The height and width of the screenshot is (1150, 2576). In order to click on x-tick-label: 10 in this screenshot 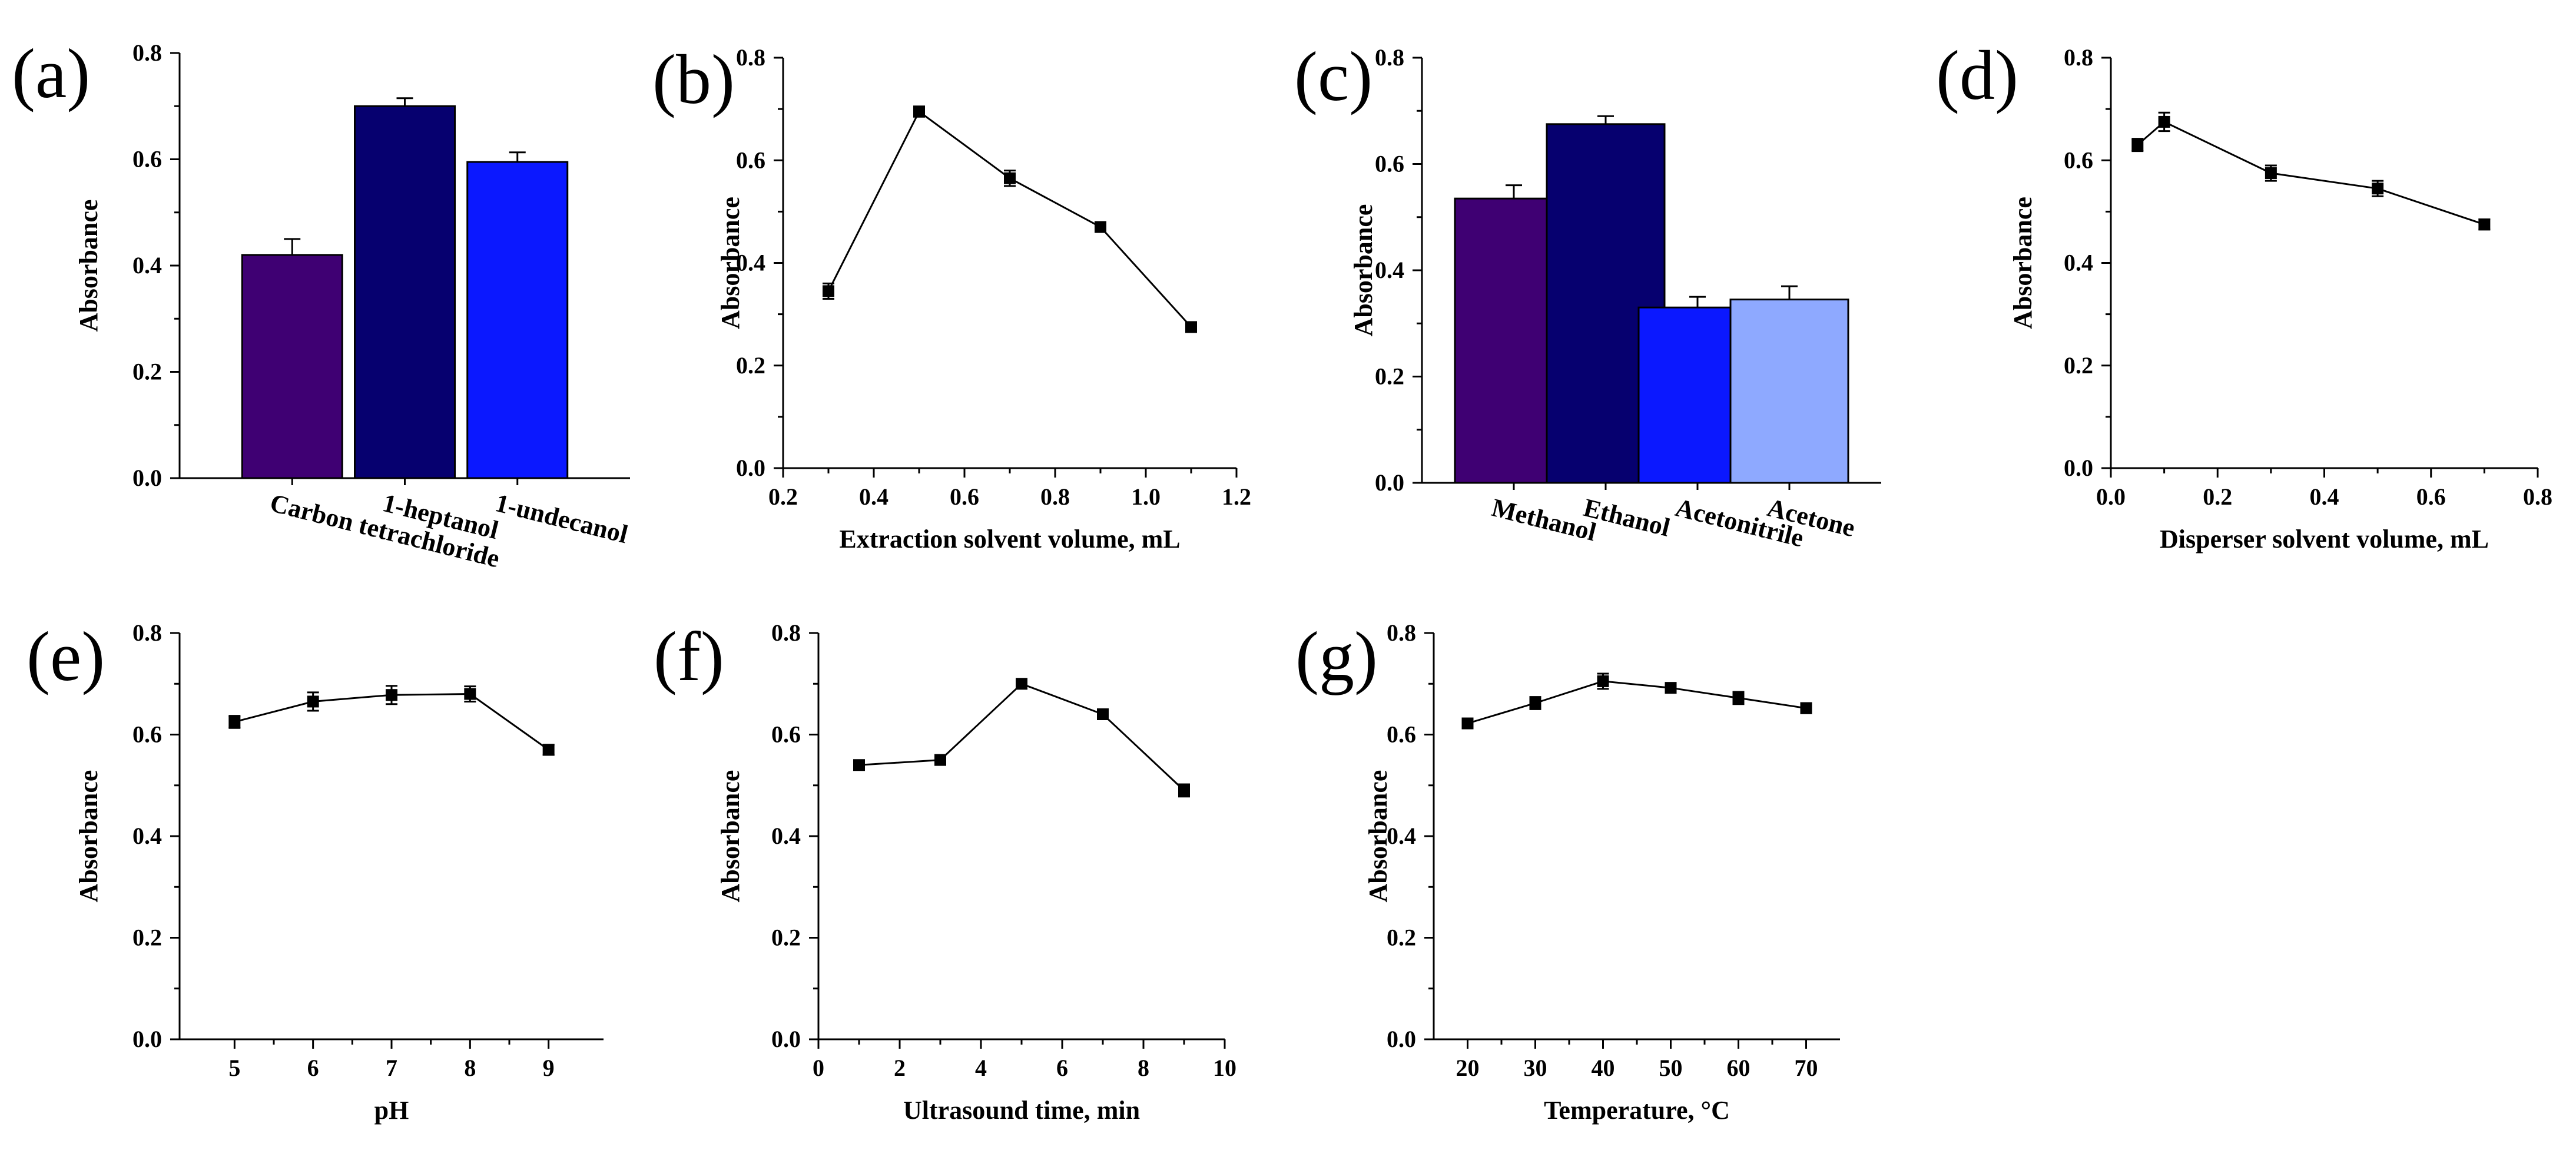, I will do `click(1224, 1068)`.